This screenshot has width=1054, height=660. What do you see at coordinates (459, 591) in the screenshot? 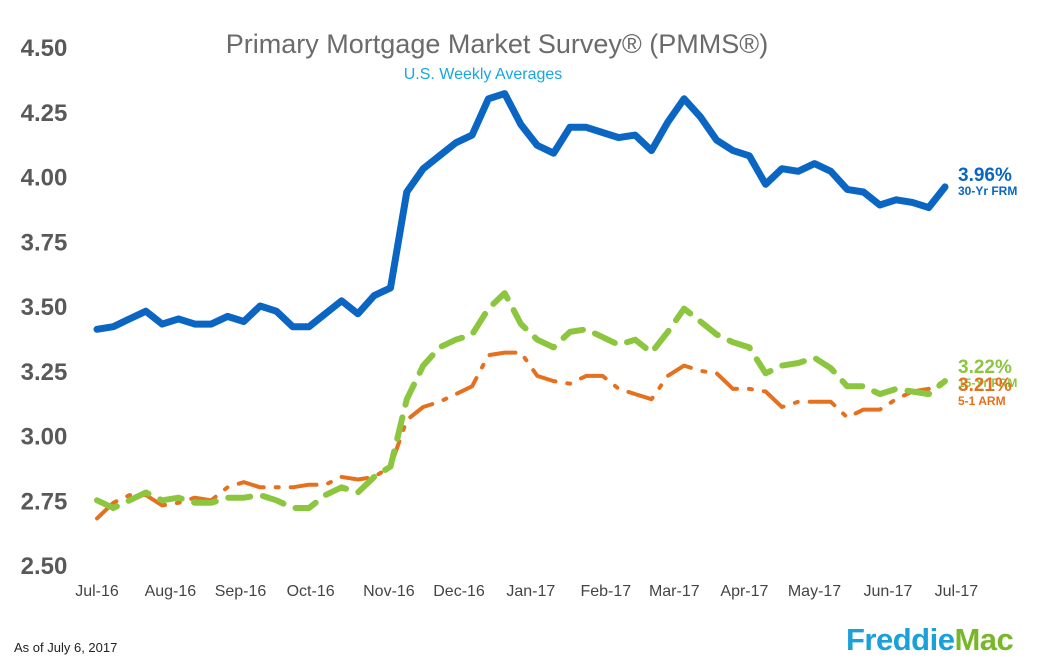
I see `x-tick-label: Dec-16` at bounding box center [459, 591].